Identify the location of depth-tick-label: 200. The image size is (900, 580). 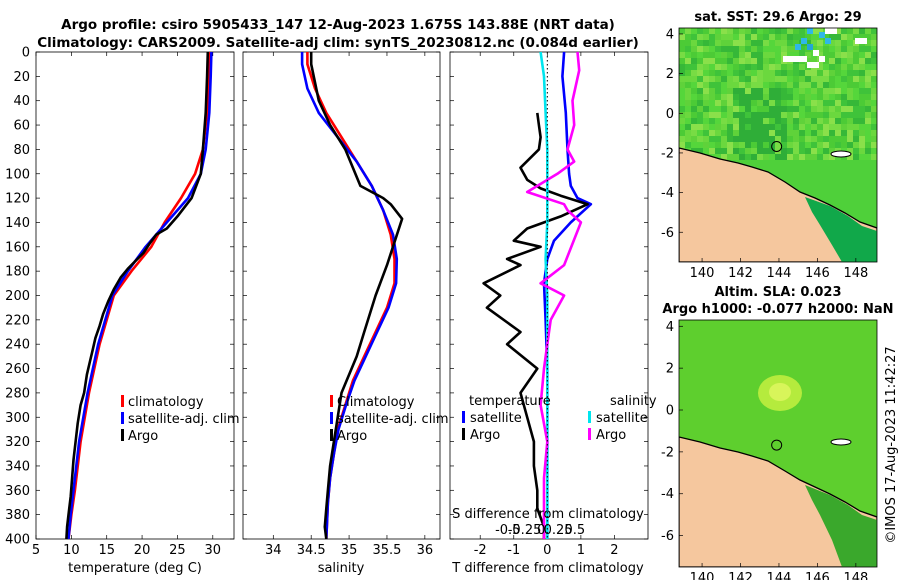
(17, 296).